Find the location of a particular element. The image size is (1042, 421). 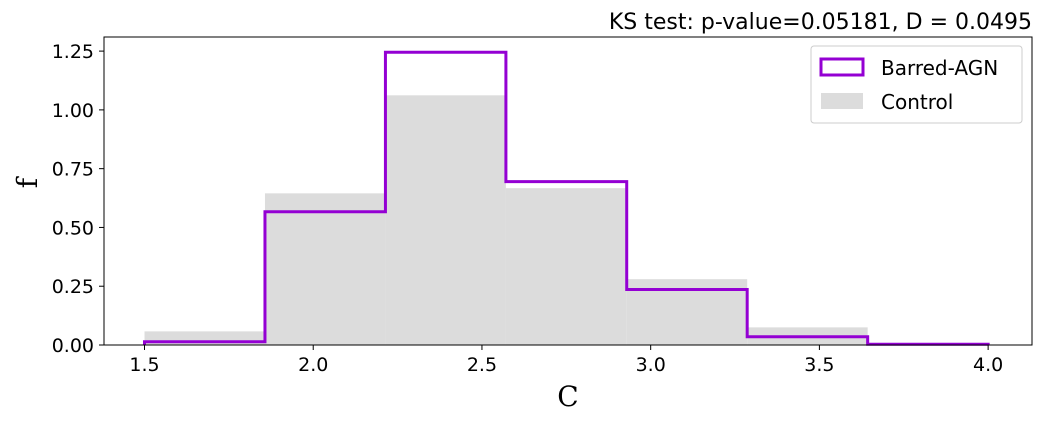

legend: Barred-AGN Control is located at coordinates (916, 84).